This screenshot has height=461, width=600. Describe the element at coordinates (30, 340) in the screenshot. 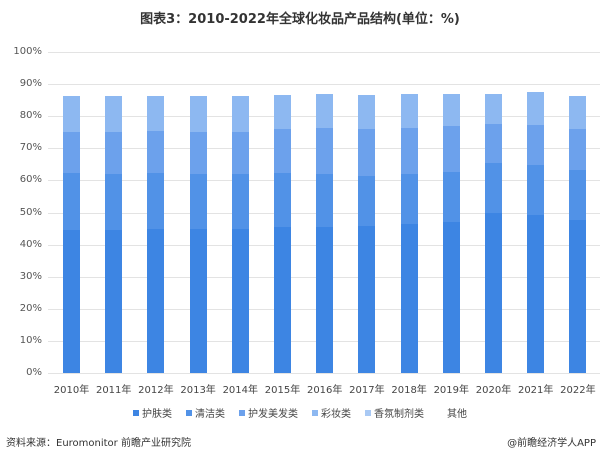

I see `y-tick-label: 10%` at that location.